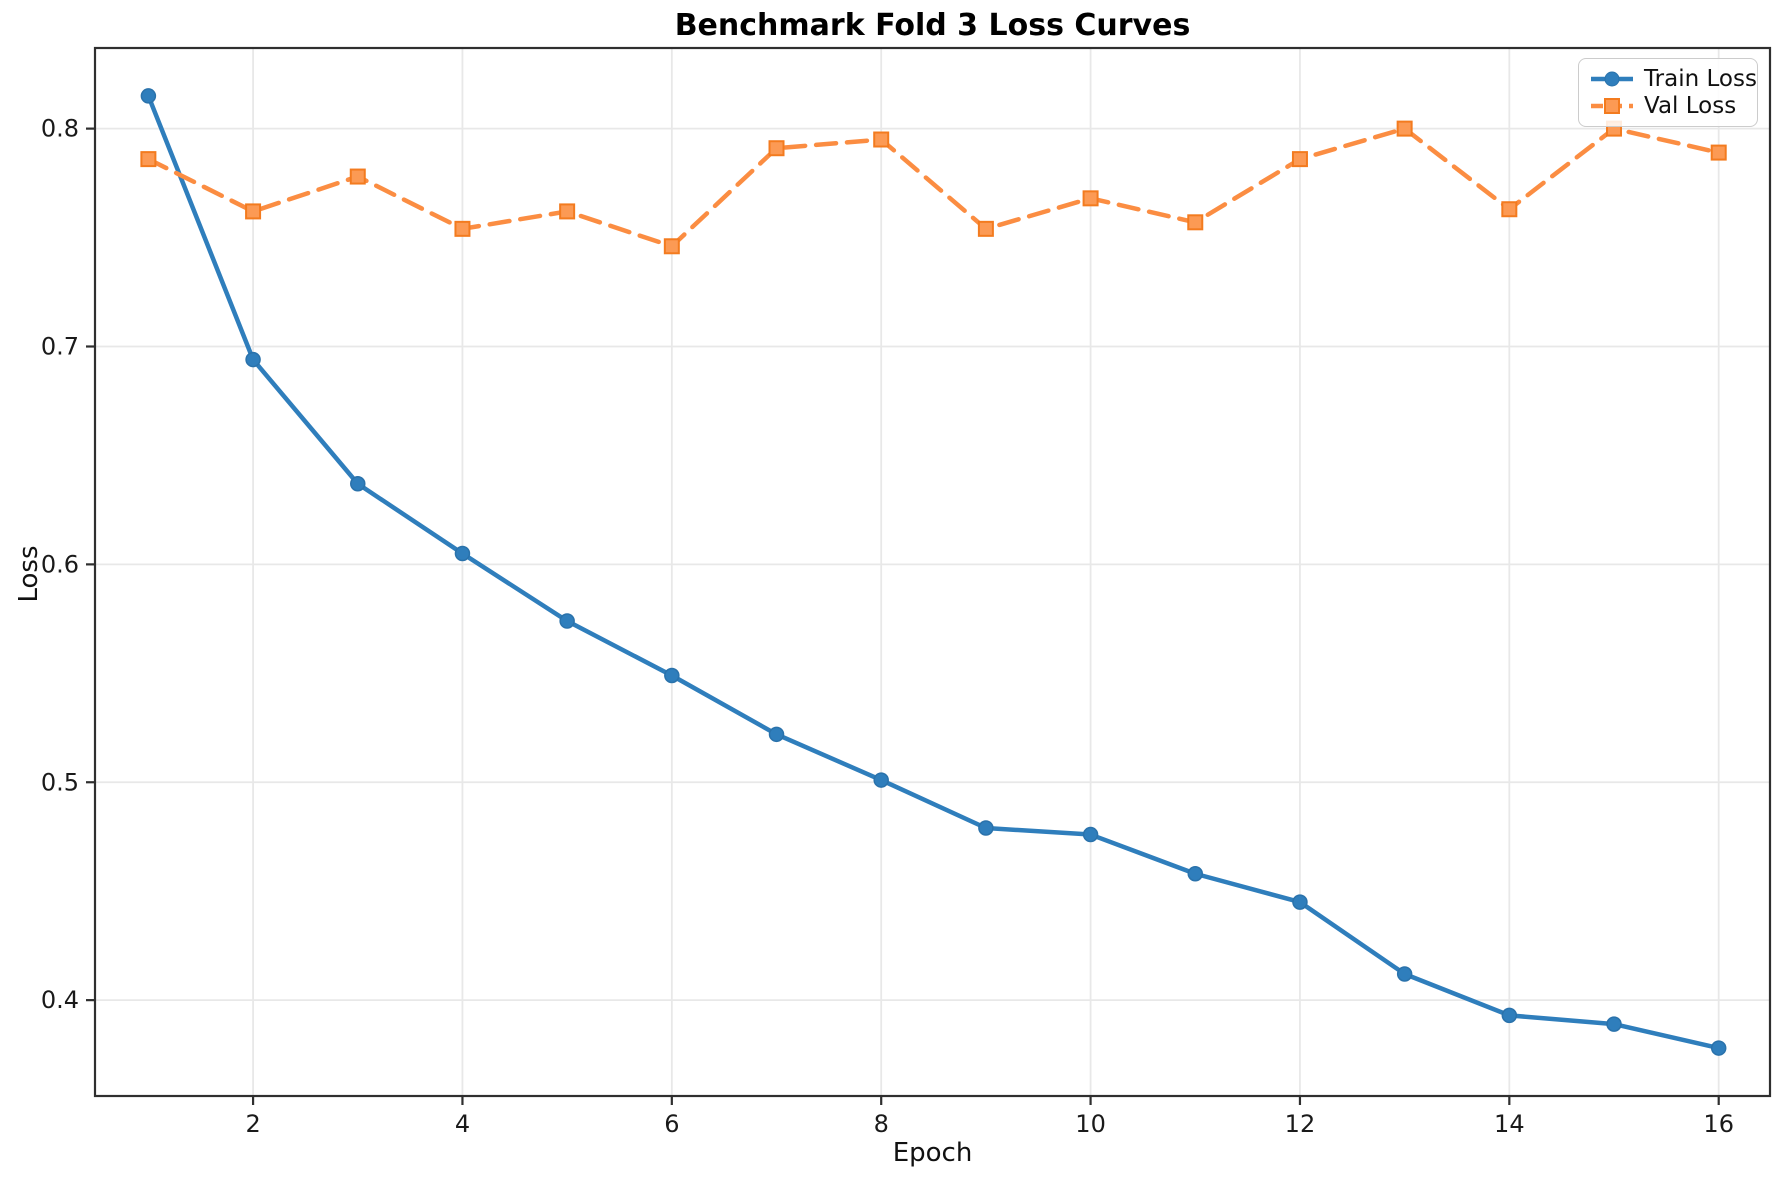 The height and width of the screenshot is (1180, 1782). Describe the element at coordinates (1509, 1124) in the screenshot. I see `x-tick-label: 14` at that location.